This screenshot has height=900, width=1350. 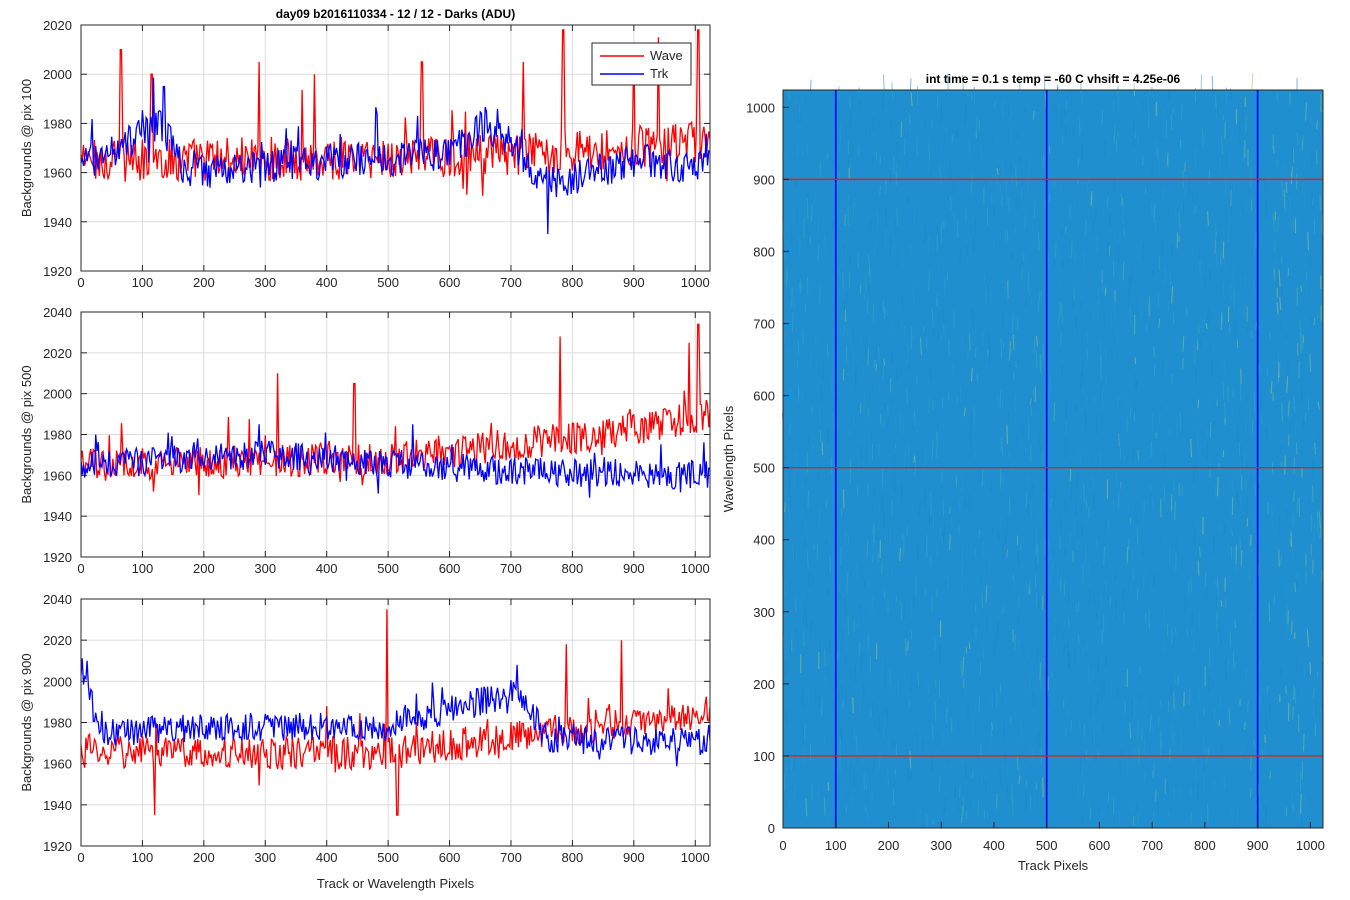 I want to click on series-line-trk, so click(x=395, y=461).